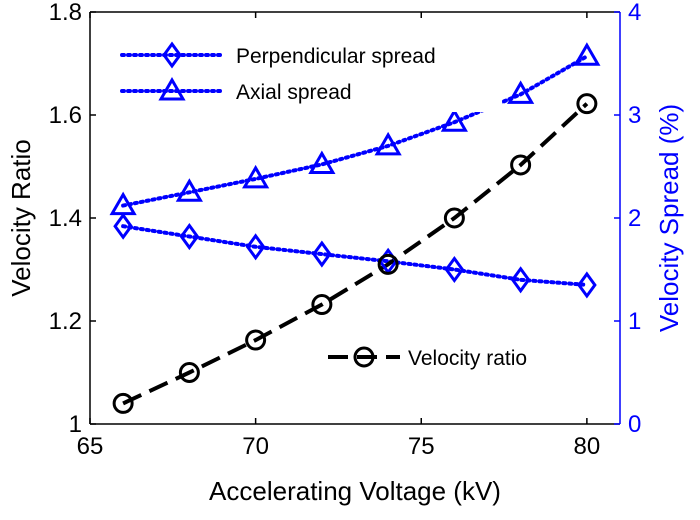 The image size is (700, 520). I want to click on y-left-tick-label: 1.4, so click(65, 218).